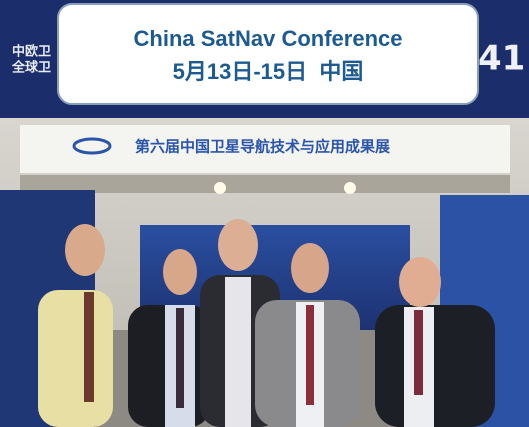  I want to click on caption-title: China SatNav Conference, so click(268, 38).